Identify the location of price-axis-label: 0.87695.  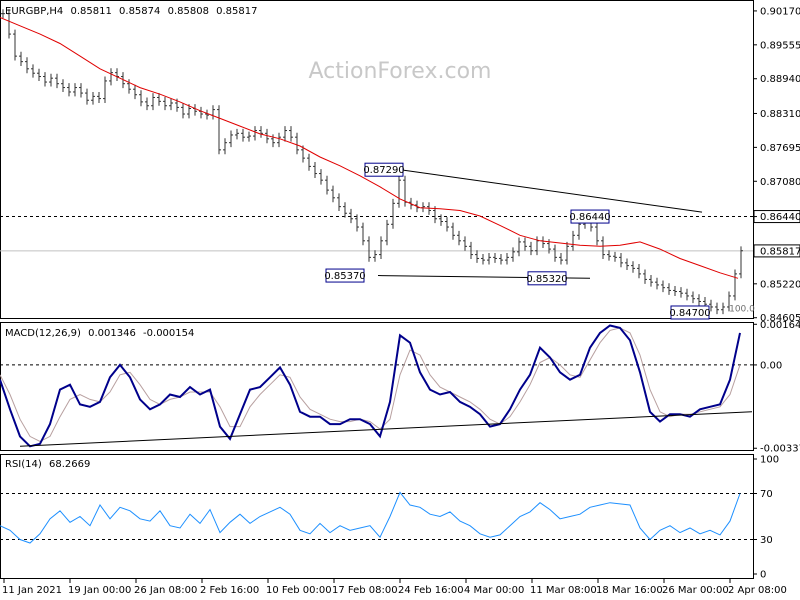
(780, 148).